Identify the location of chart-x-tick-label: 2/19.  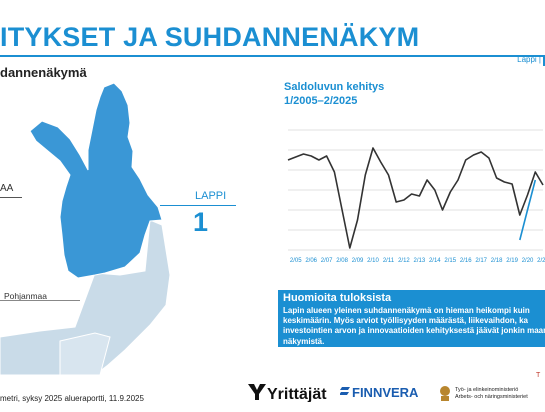
(512, 261).